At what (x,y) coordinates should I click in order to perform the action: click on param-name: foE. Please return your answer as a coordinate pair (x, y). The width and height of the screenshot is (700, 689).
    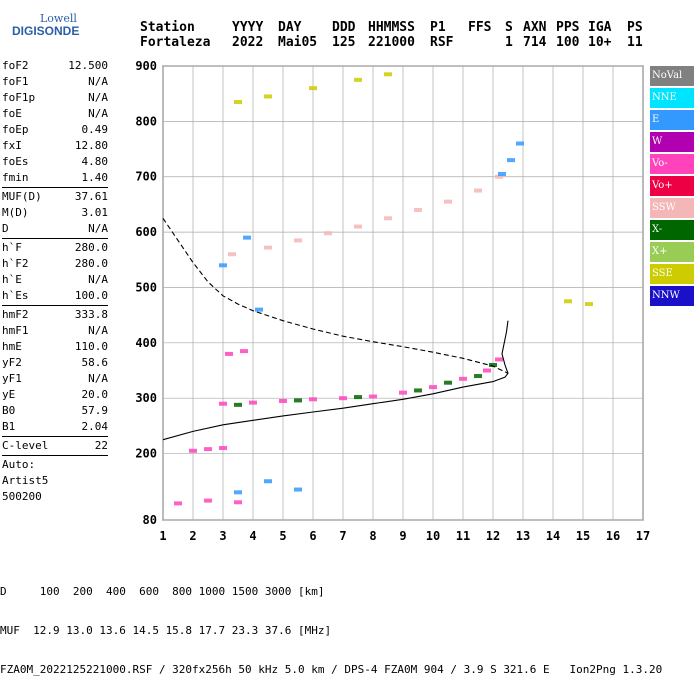
    Looking at the image, I should click on (12, 113).